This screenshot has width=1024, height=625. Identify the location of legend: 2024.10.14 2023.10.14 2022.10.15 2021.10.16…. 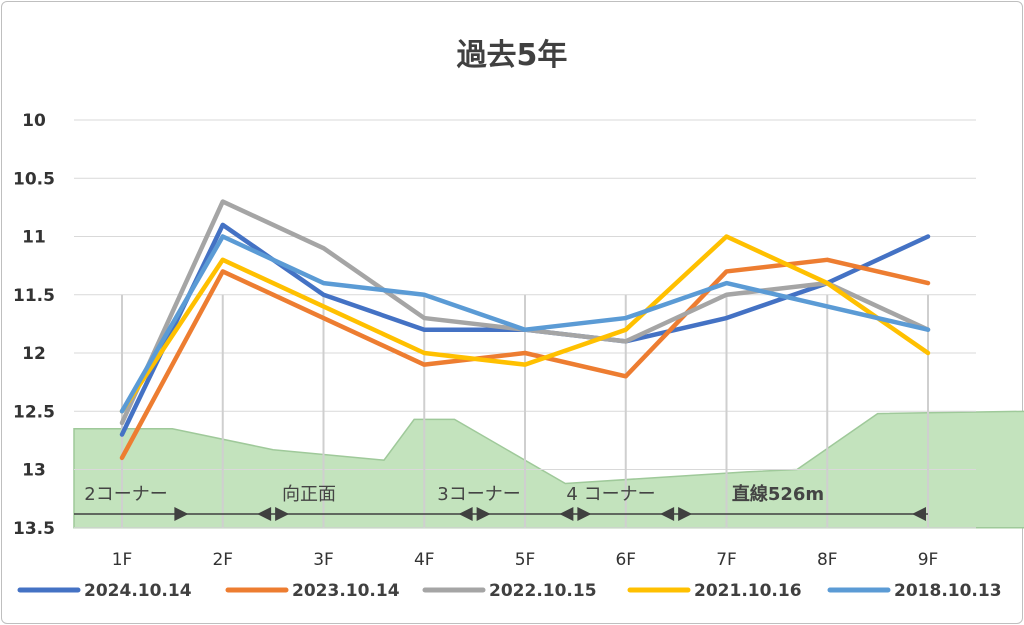
(509, 591).